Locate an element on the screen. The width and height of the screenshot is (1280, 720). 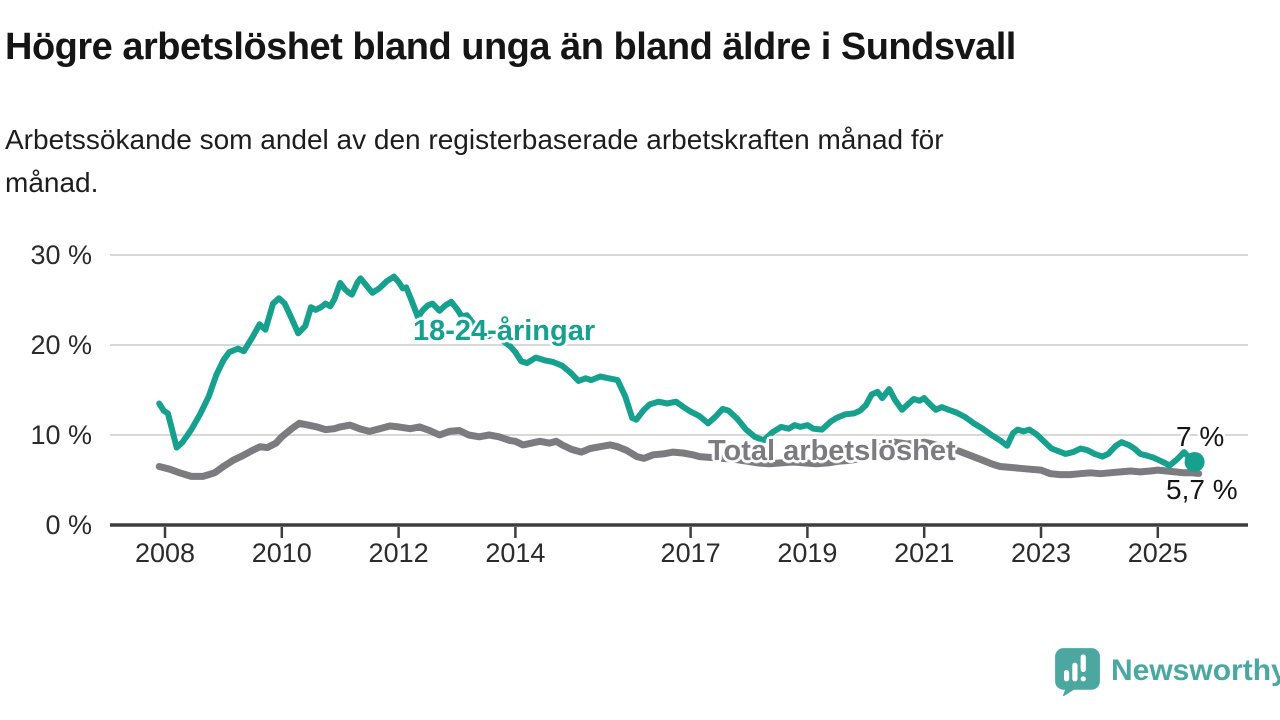
x-tick-label: 2019 is located at coordinates (807, 553).